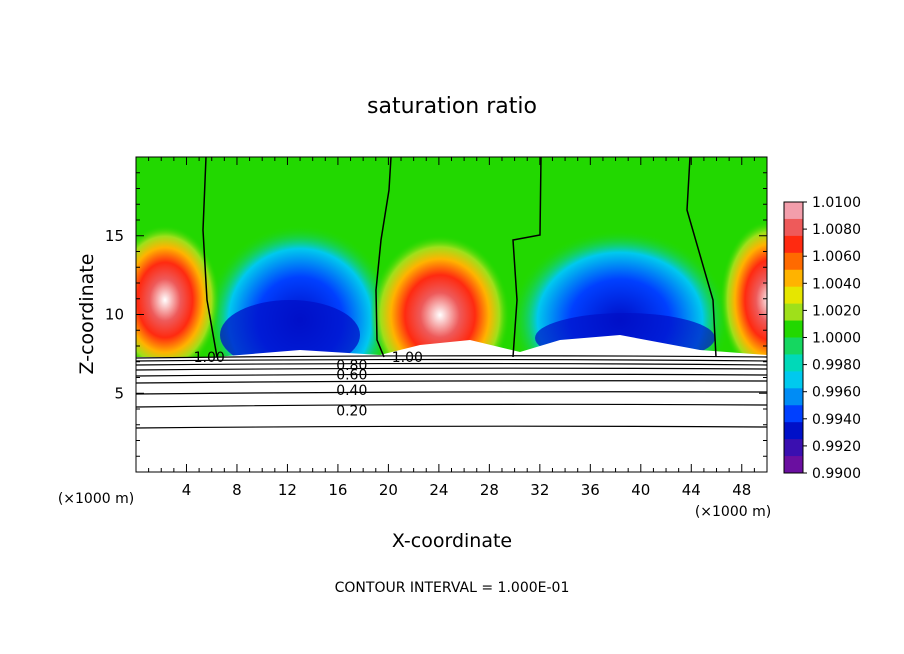  I want to click on x-tick-label: 8, so click(237, 490).